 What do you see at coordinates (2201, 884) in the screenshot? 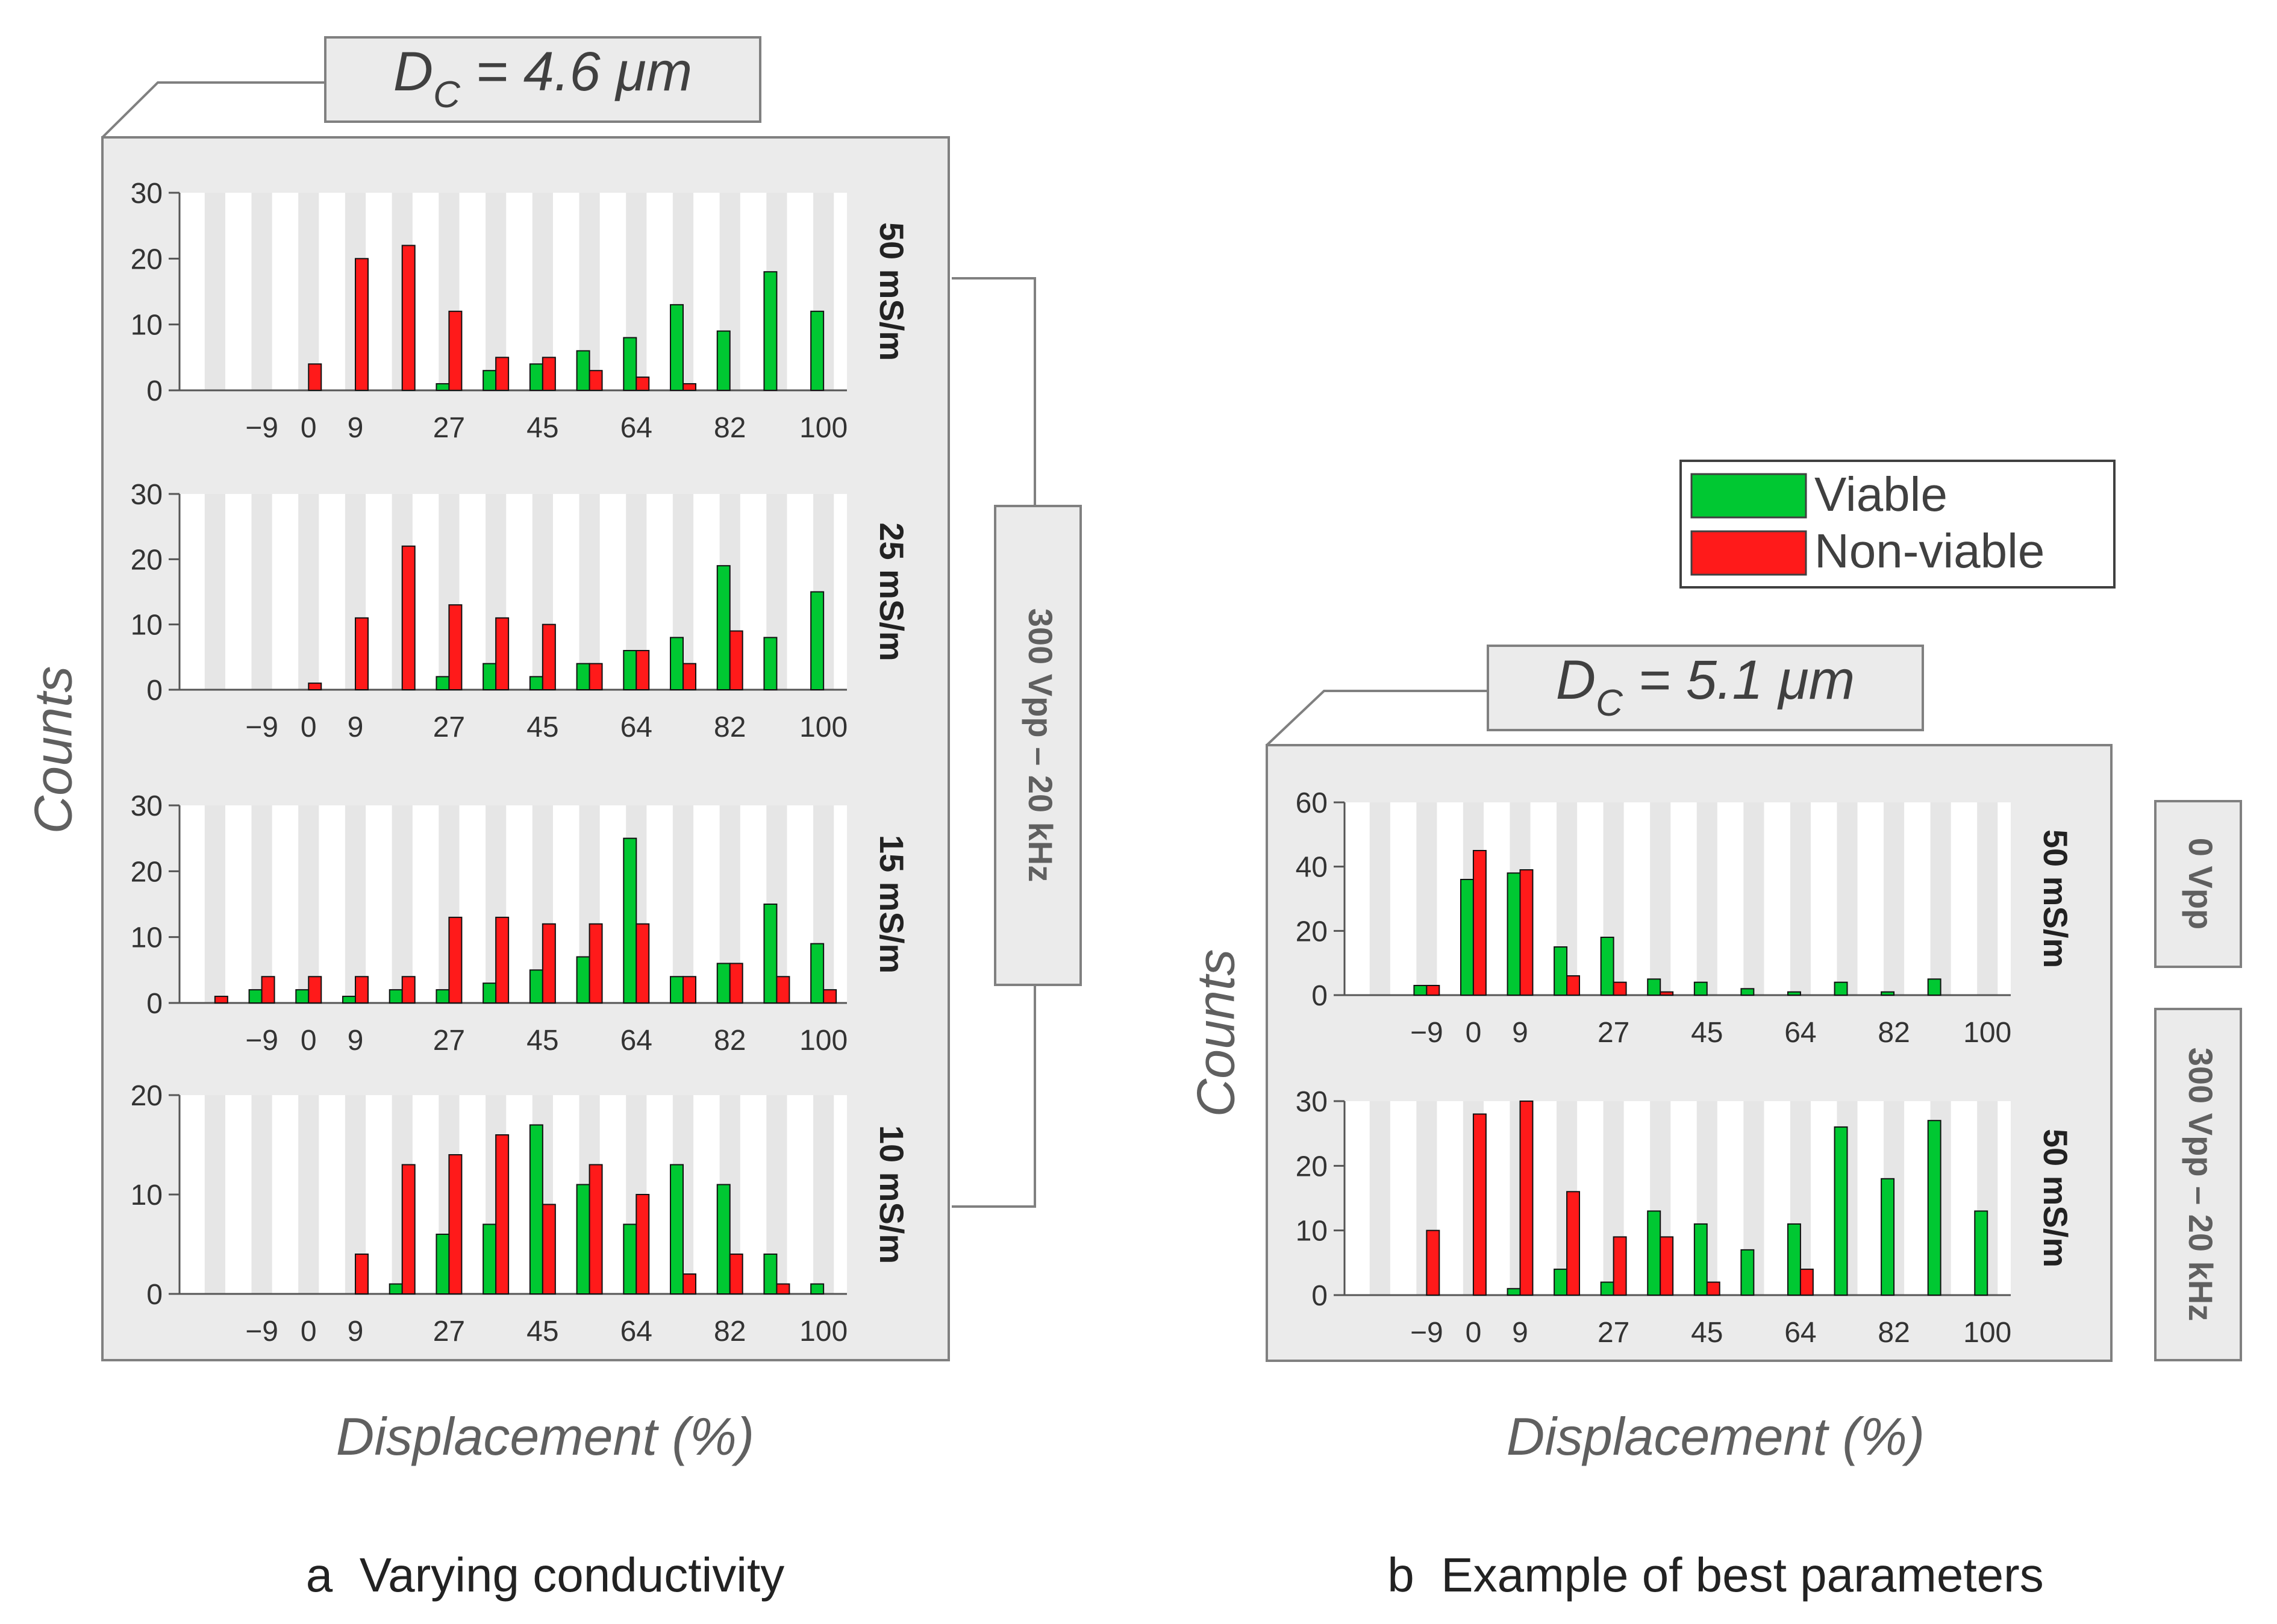
I see `panel-b-voltage-label-top: 0 Vpp` at bounding box center [2201, 884].